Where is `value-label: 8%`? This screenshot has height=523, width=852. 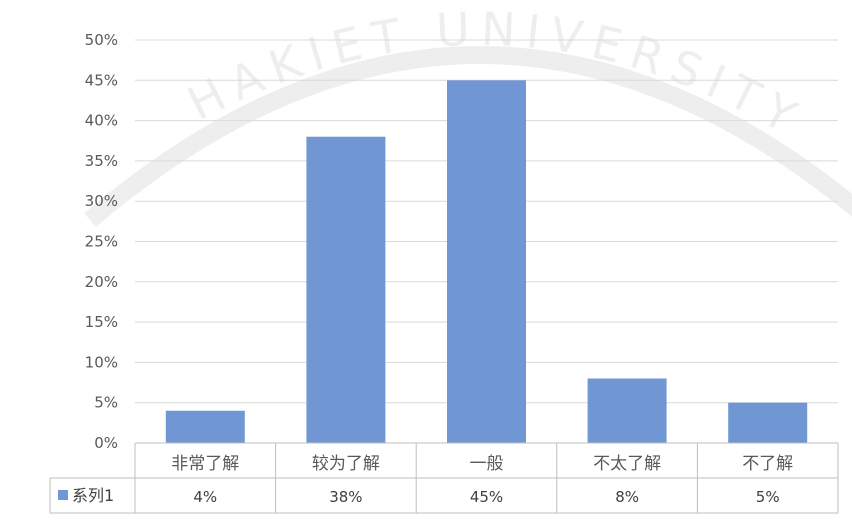
value-label: 8% is located at coordinates (627, 497).